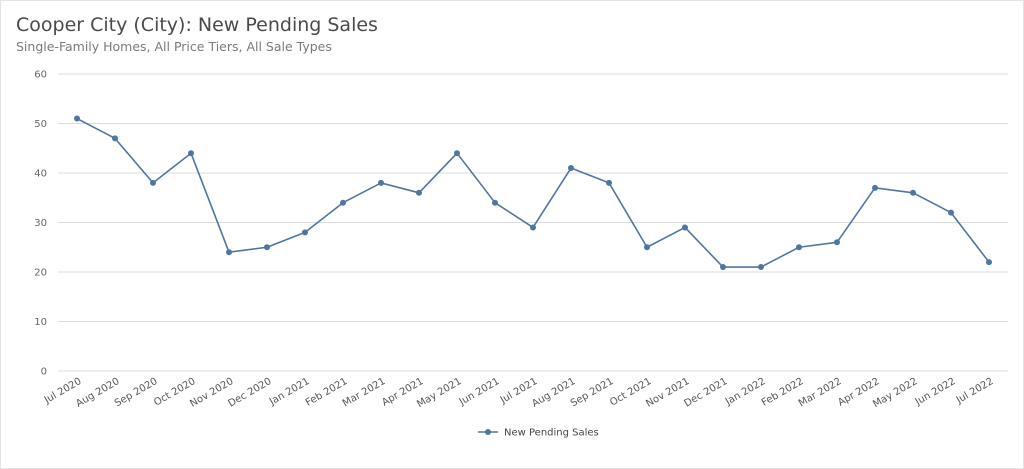 This screenshot has height=469, width=1024. What do you see at coordinates (488, 432) in the screenshot?
I see `legend-marker` at bounding box center [488, 432].